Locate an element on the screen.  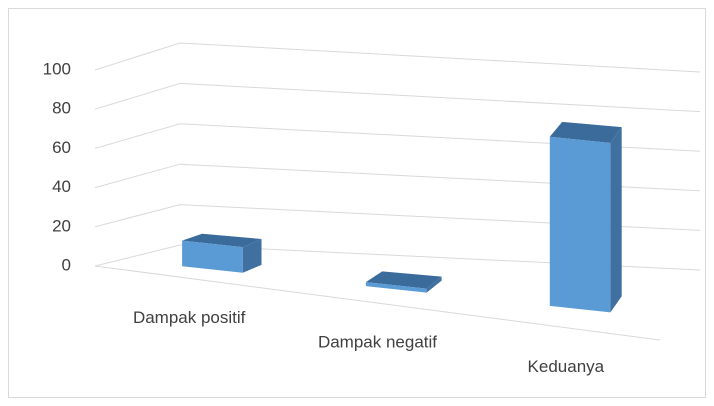
x-tick-label: Dampak negatif is located at coordinates (377, 341).